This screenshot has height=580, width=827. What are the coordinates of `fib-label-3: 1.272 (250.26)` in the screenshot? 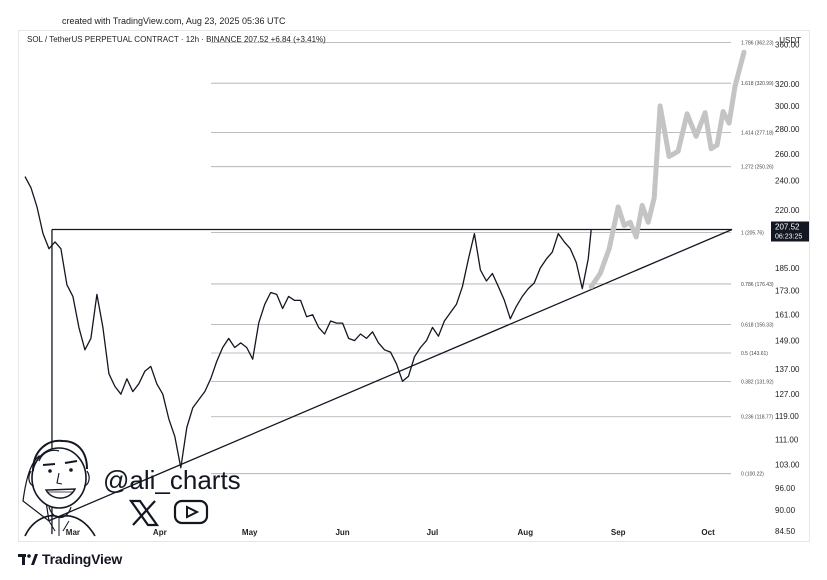 It's located at (757, 168).